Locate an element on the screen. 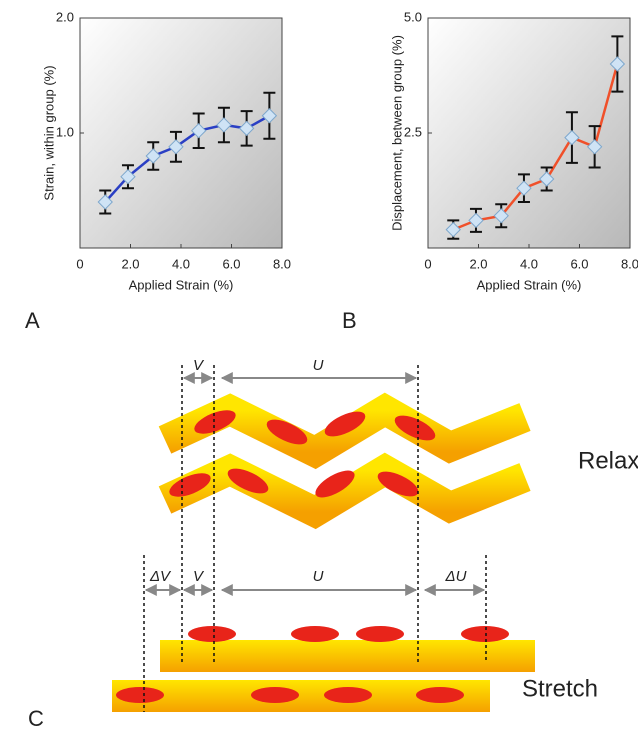  dim-label: ΔU is located at coordinates (456, 576).